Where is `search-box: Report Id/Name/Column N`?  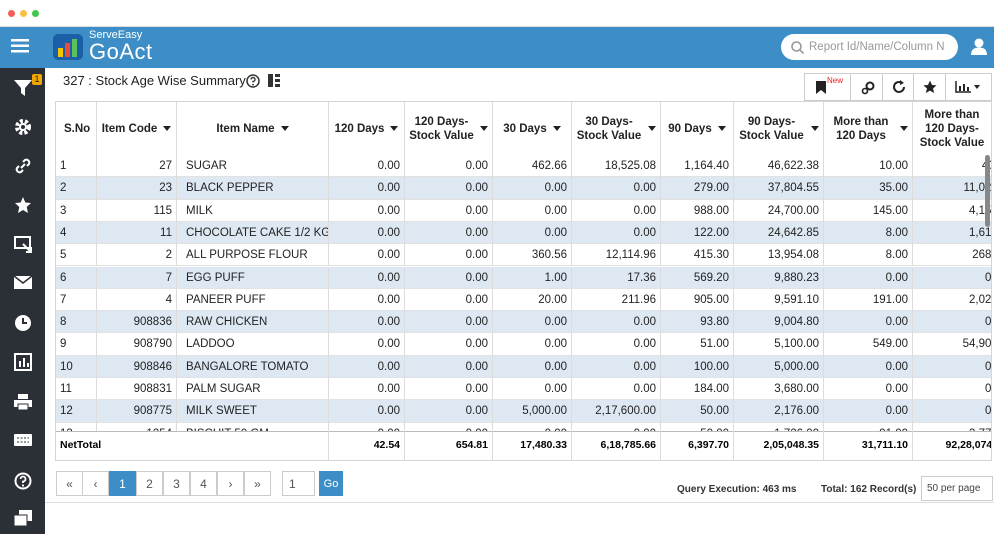 search-box: Report Id/Name/Column N is located at coordinates (869, 47).